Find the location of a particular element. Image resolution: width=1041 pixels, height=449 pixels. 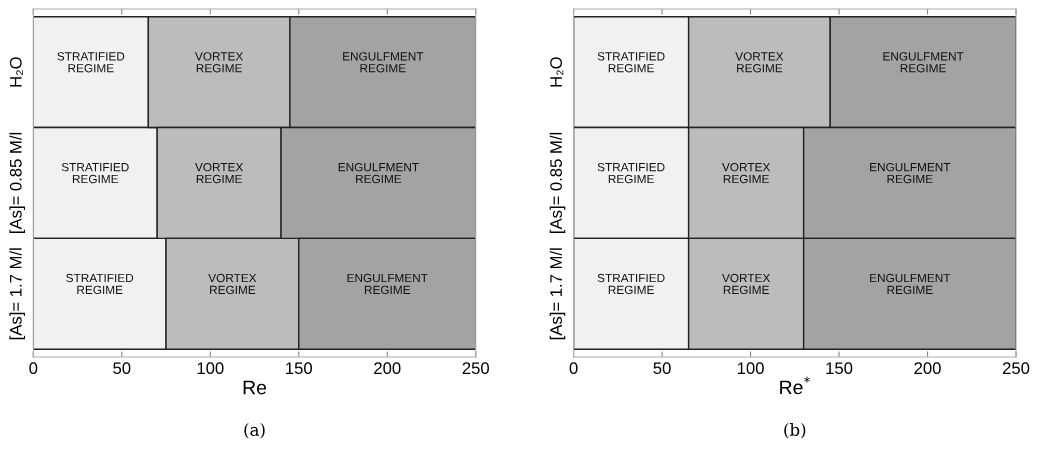

text: (a) is located at coordinates (254, 431).